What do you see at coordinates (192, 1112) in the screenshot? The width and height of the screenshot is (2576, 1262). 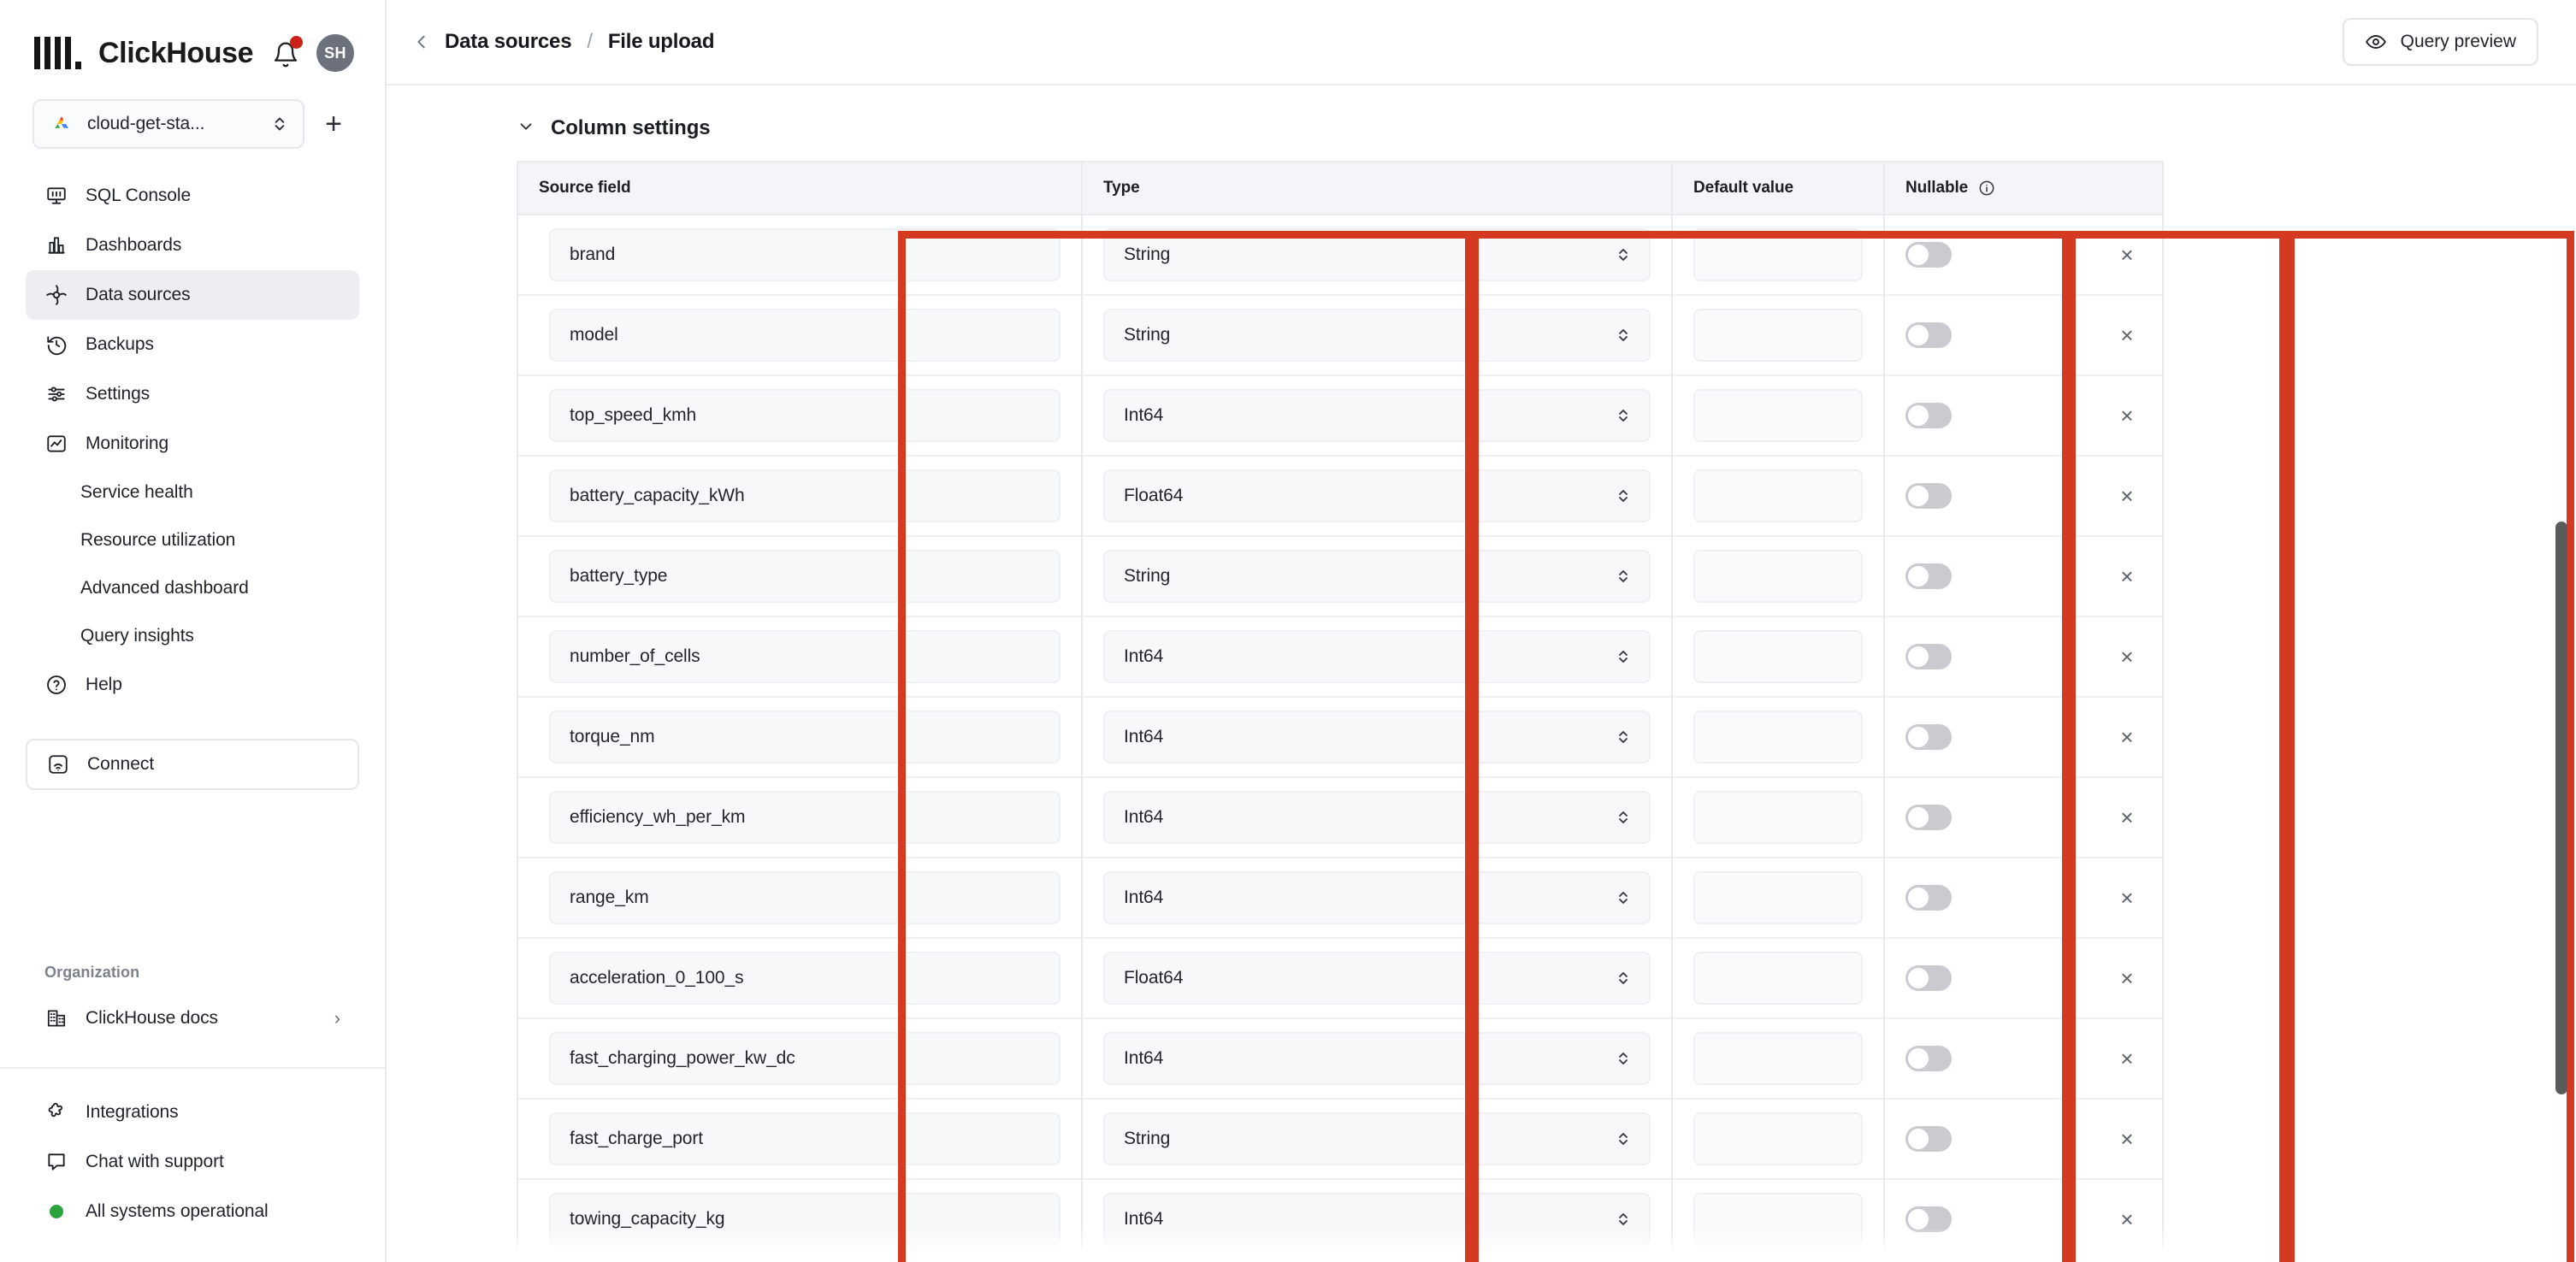 I see `sidebar-item-integrations: Integrations` at bounding box center [192, 1112].